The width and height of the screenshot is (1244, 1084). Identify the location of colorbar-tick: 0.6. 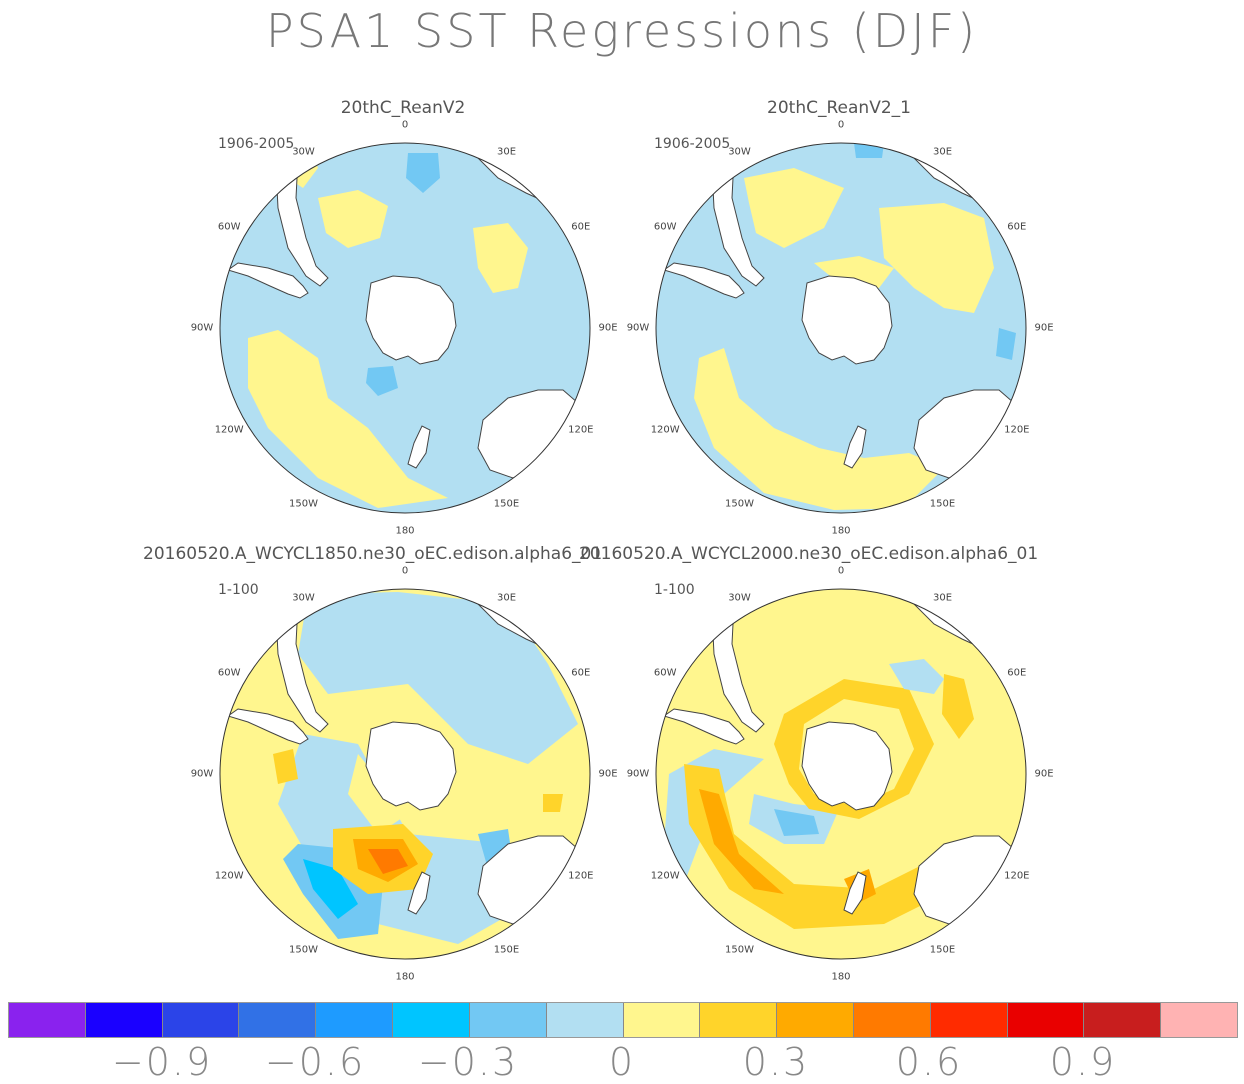
(929, 1062).